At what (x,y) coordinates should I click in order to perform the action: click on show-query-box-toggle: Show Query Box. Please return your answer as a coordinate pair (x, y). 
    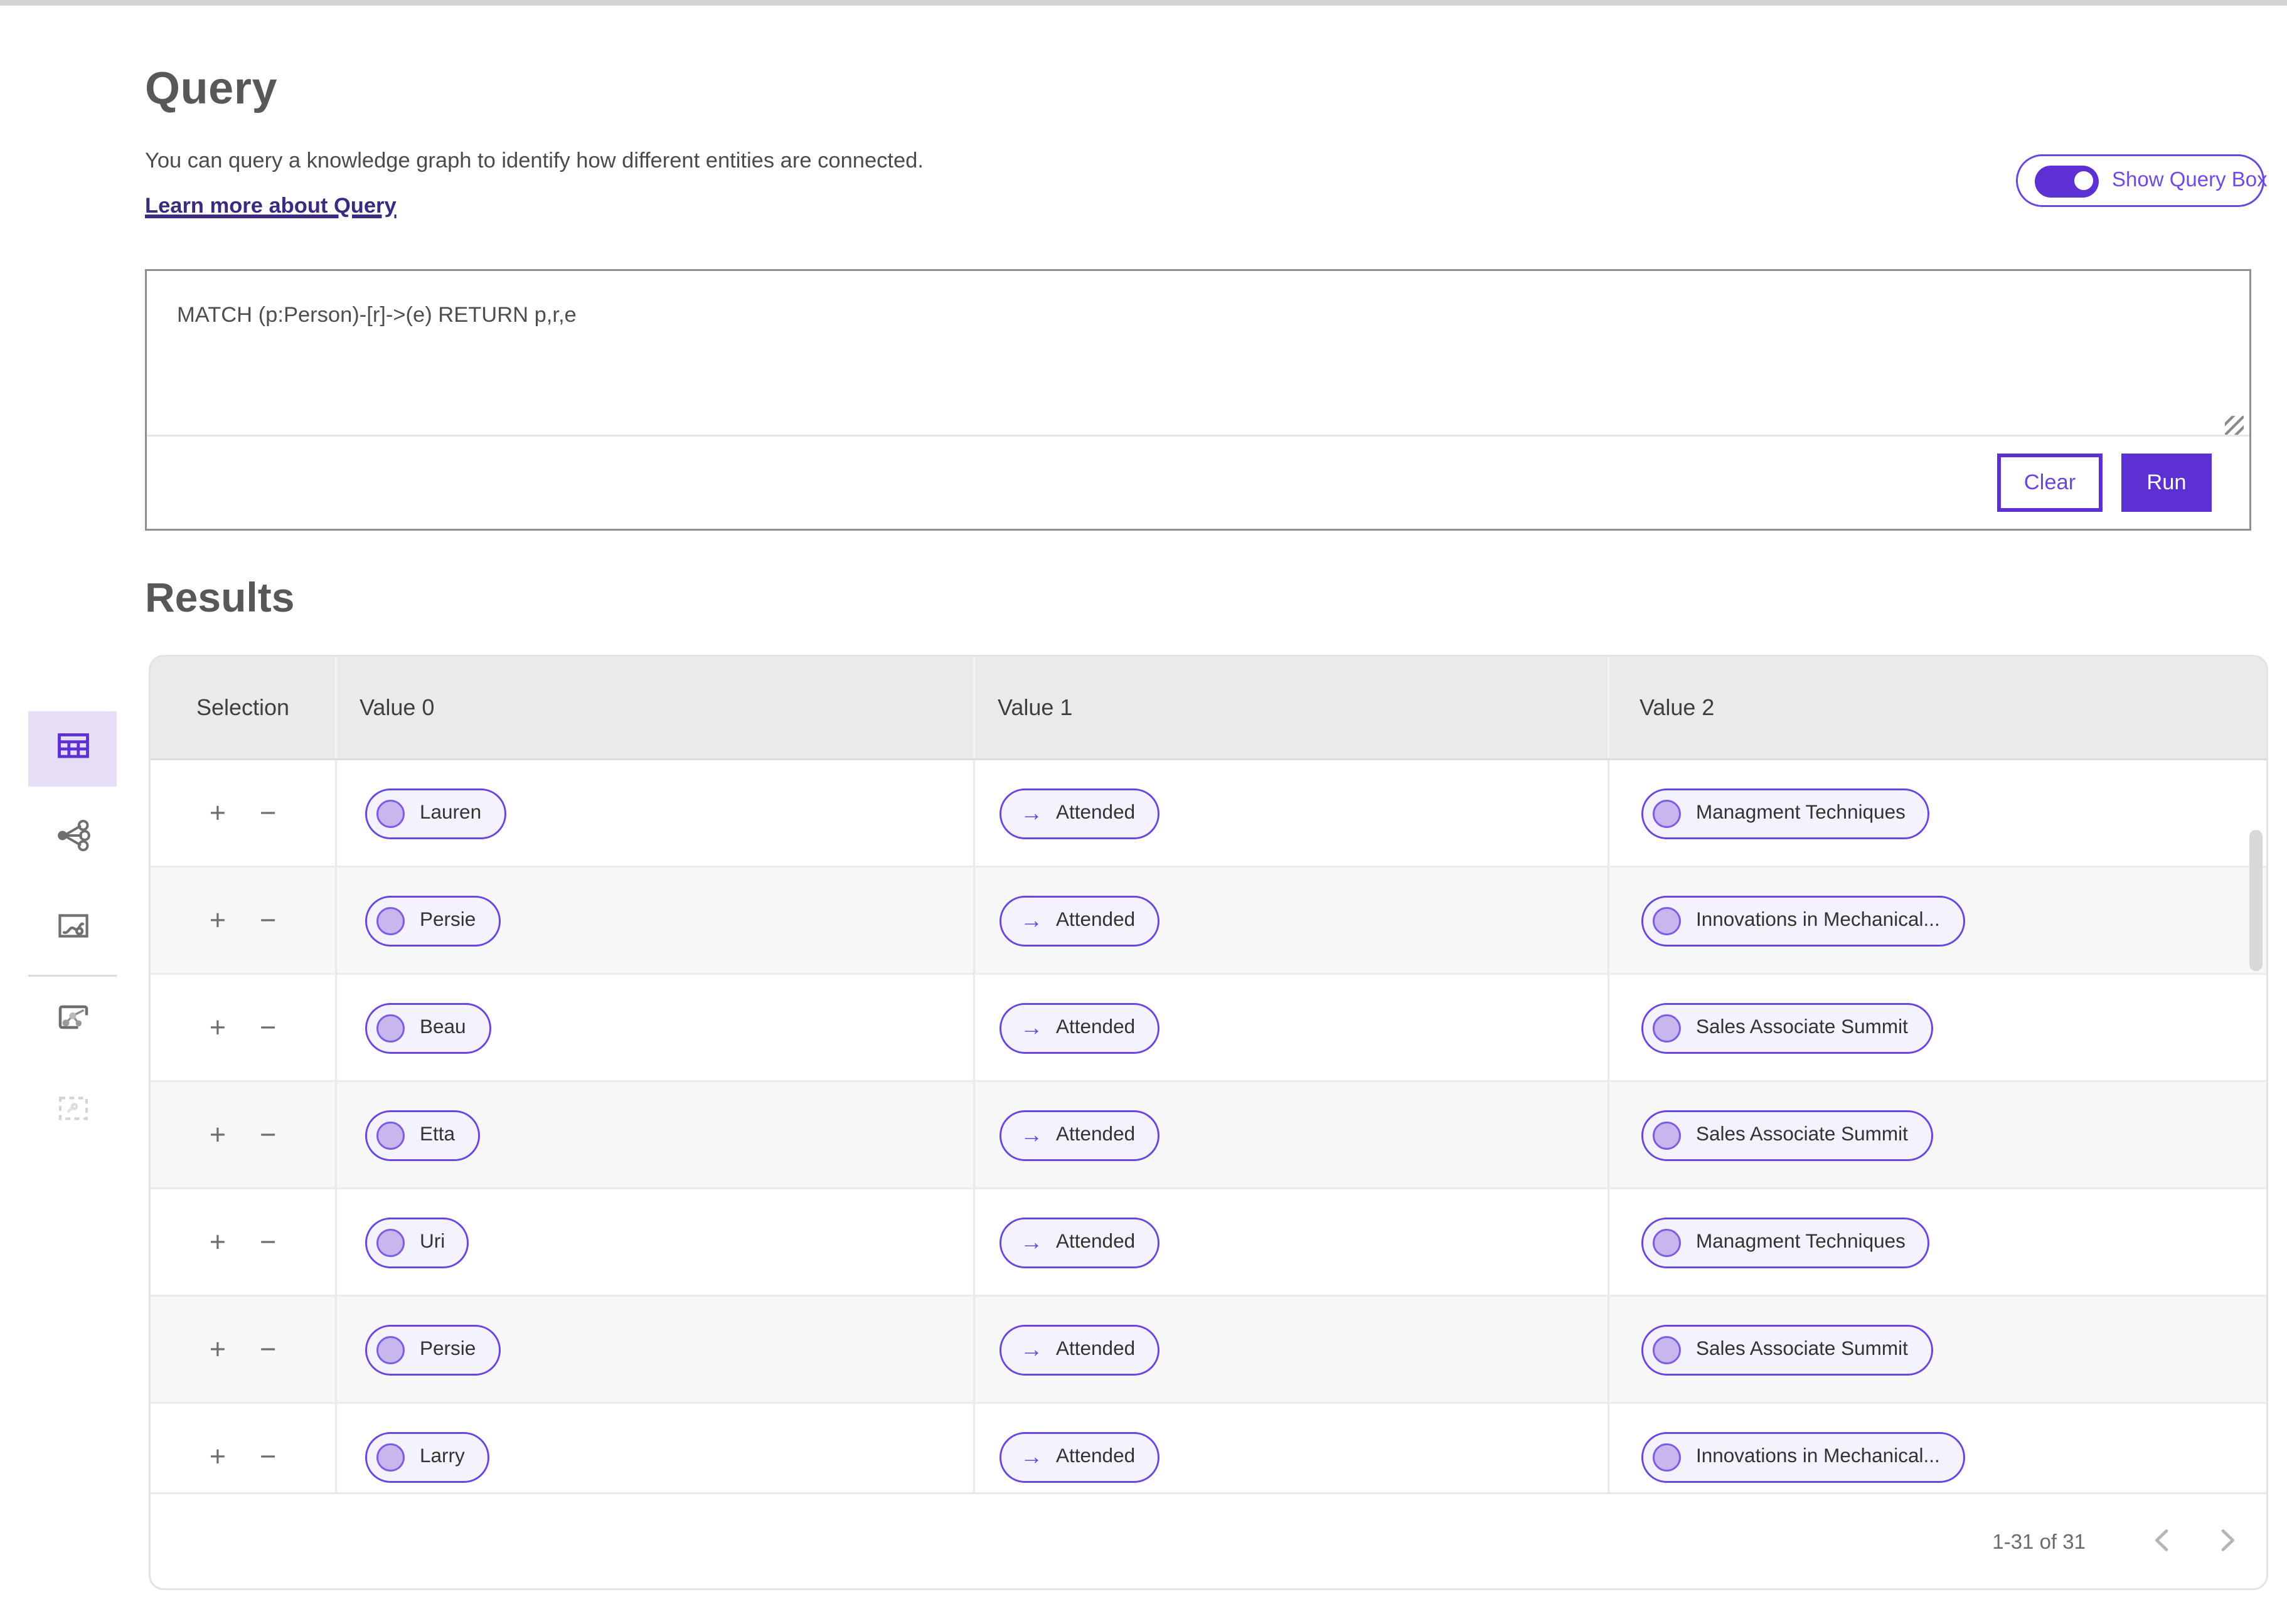
    Looking at the image, I should click on (2142, 180).